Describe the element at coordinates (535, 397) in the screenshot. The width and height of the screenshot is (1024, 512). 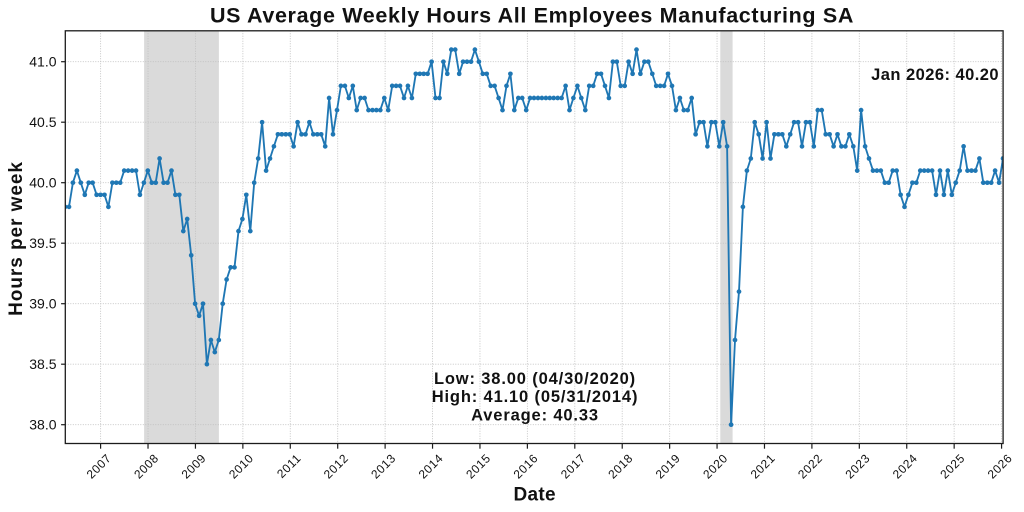
I see `svg-text: High: 41.10 (05/31/2014)` at that location.